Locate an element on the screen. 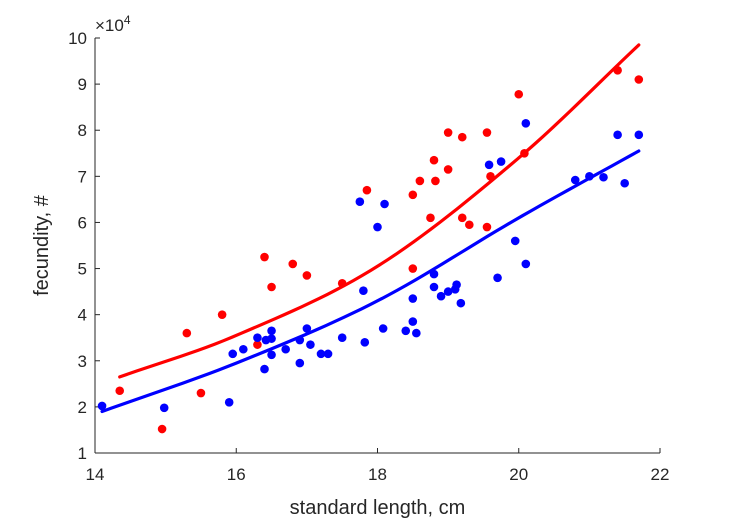 The image size is (729, 521). y-tick-label: 2 is located at coordinates (82, 407).